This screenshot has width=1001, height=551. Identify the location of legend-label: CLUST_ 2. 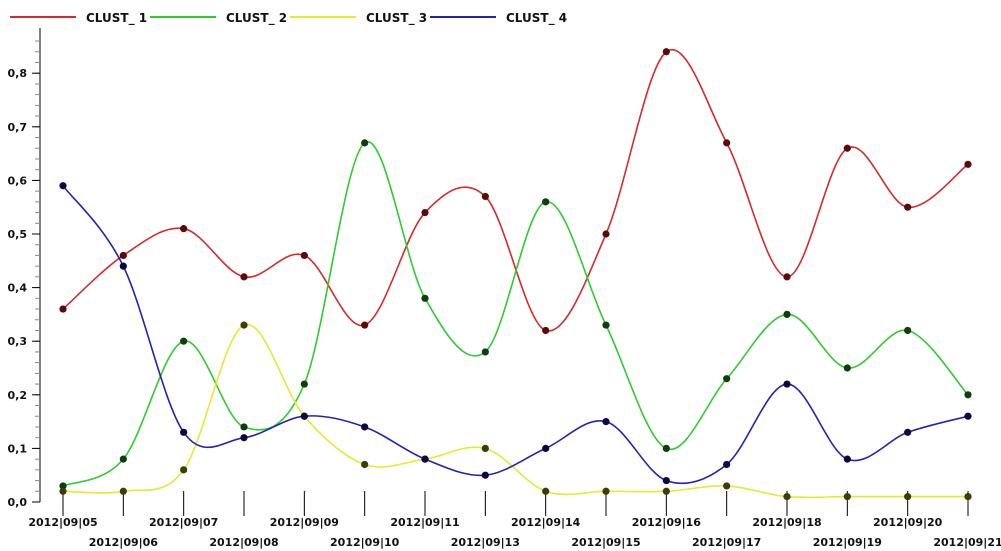
(256, 18).